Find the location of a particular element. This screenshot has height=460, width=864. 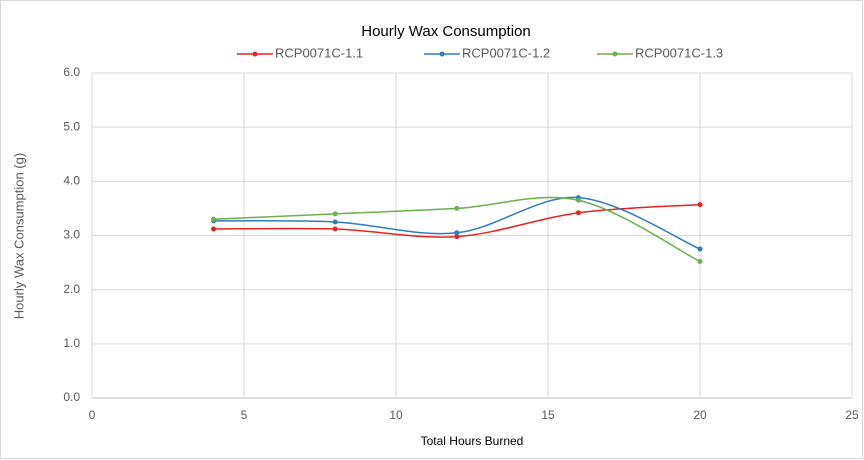

y-tick-label: 1.0 is located at coordinates (71, 343).